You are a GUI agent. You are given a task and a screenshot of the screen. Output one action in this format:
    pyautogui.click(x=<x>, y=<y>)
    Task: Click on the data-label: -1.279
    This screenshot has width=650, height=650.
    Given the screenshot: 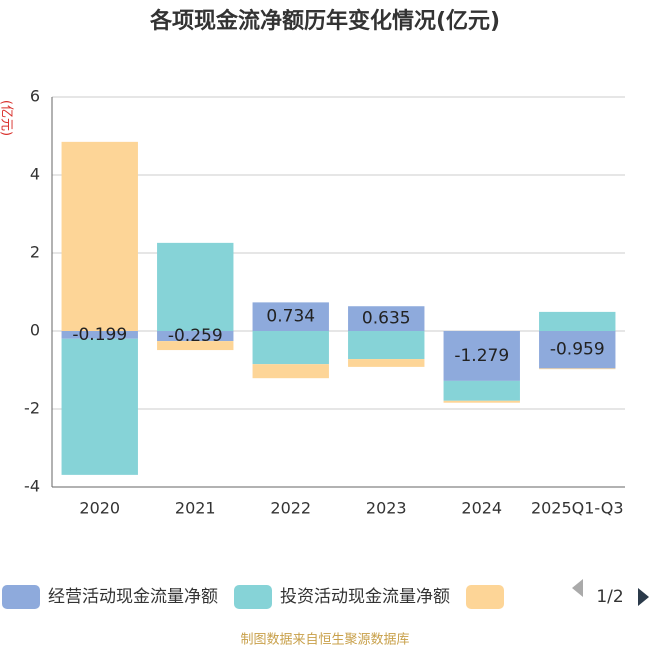 What is the action you would take?
    pyautogui.click(x=481, y=356)
    